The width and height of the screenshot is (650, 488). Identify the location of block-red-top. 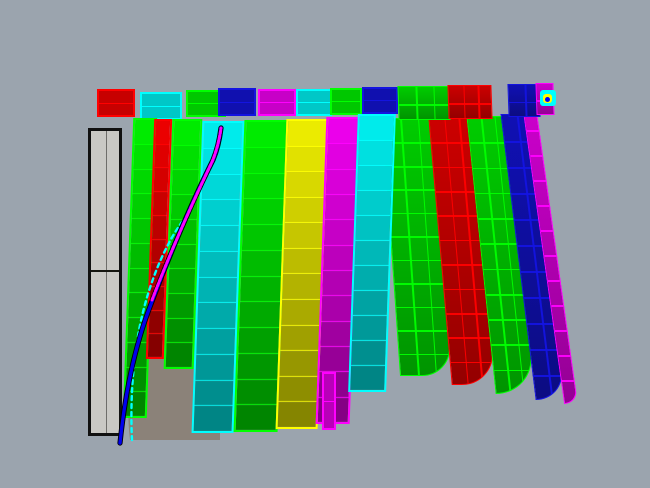
(470, 102).